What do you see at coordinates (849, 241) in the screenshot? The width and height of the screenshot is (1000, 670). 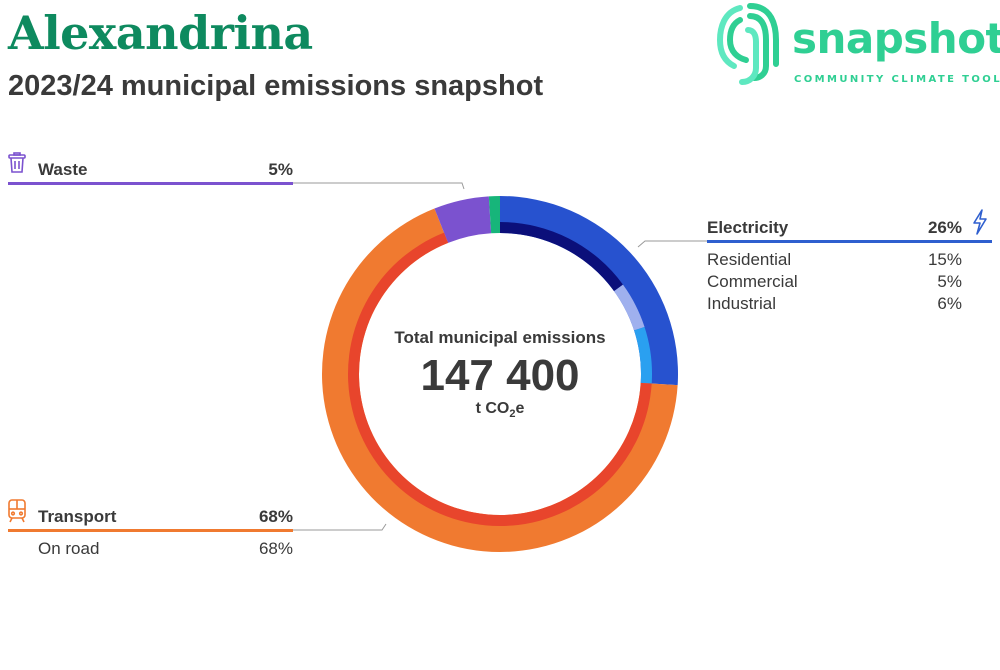 I see `electricity-underline` at bounding box center [849, 241].